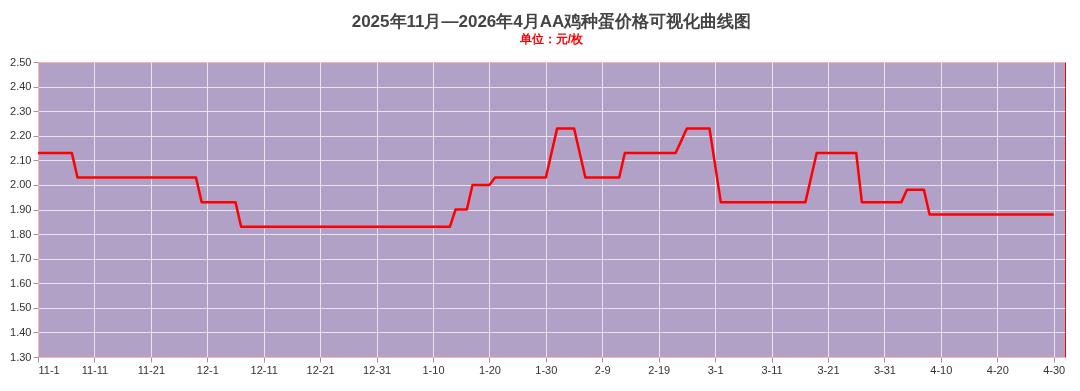 This screenshot has height=391, width=1080. What do you see at coordinates (151, 369) in the screenshot?
I see `x-tick-label: 11-21` at bounding box center [151, 369].